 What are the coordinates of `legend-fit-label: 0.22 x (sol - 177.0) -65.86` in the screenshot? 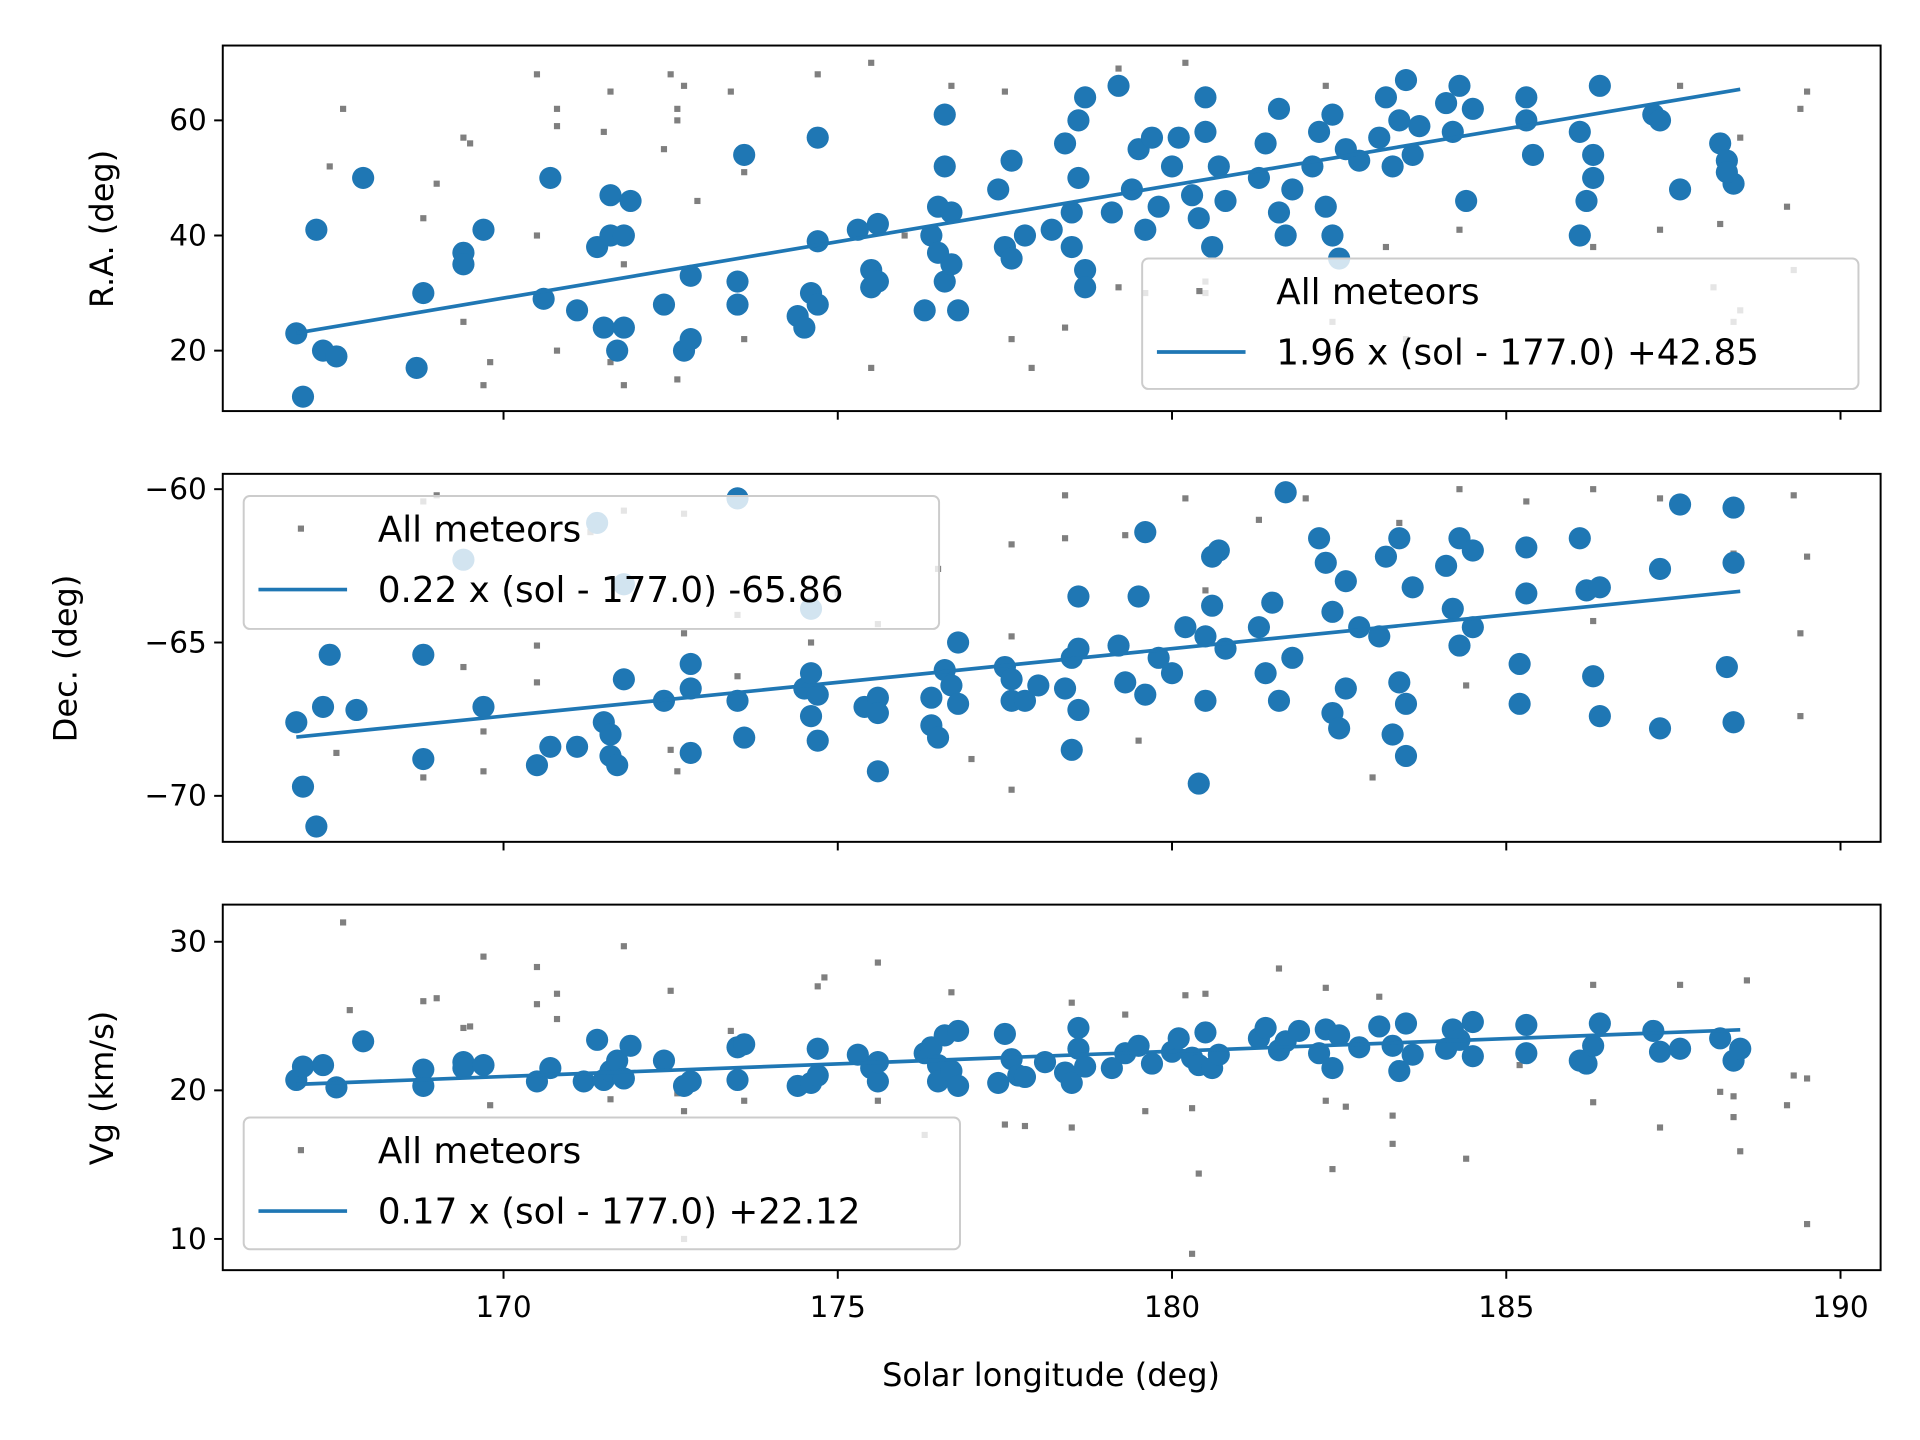 It's located at (611, 590).